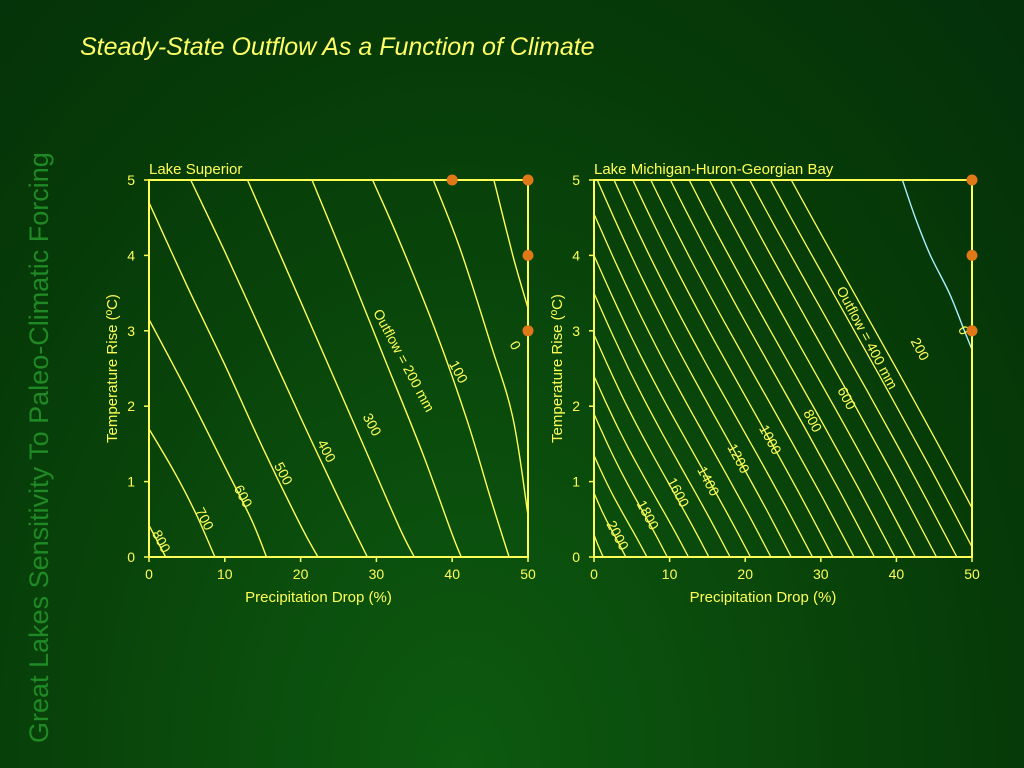 The image size is (1024, 768). What do you see at coordinates (458, 372) in the screenshot?
I see `contour-label: 100` at bounding box center [458, 372].